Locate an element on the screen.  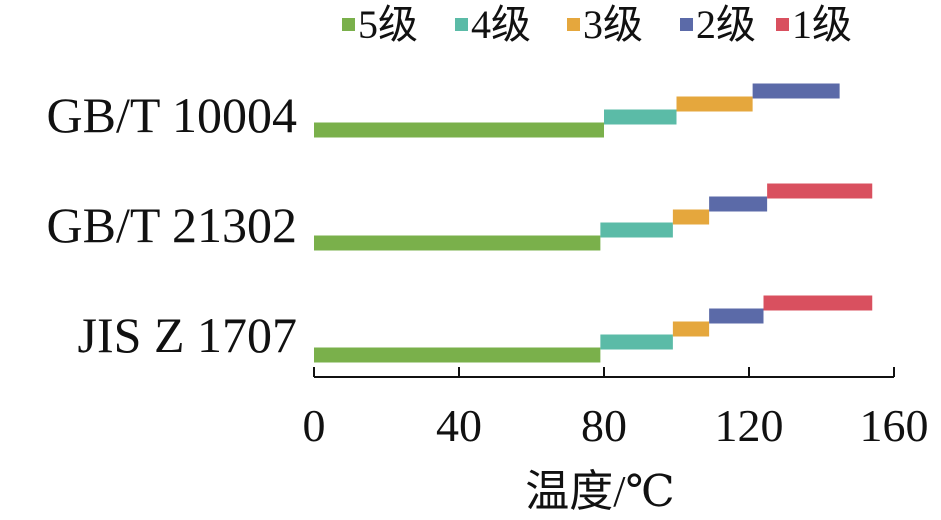
x-tick-label: 160 is located at coordinates (894, 425).